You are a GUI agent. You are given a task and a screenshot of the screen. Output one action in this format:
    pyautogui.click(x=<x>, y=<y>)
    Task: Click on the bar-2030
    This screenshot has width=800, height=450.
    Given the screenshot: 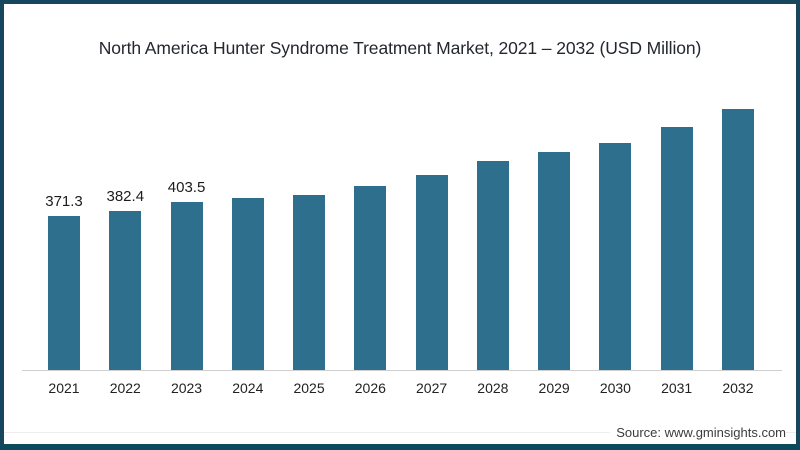 What is the action you would take?
    pyautogui.click(x=615, y=256)
    